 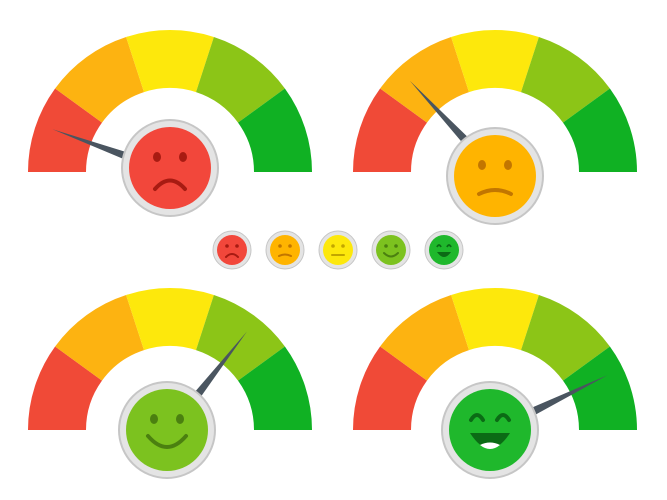 What do you see at coordinates (490, 445) in the screenshot?
I see `tongue-highlight` at bounding box center [490, 445].